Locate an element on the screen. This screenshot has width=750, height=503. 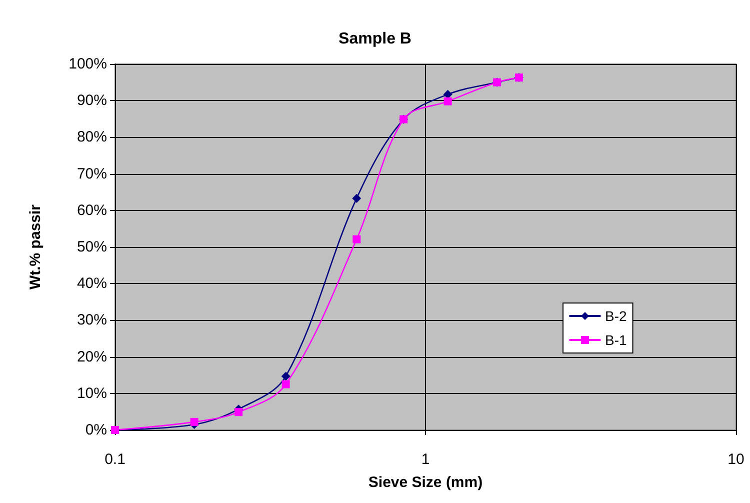
y-tick-label: 10% is located at coordinates (91, 393).